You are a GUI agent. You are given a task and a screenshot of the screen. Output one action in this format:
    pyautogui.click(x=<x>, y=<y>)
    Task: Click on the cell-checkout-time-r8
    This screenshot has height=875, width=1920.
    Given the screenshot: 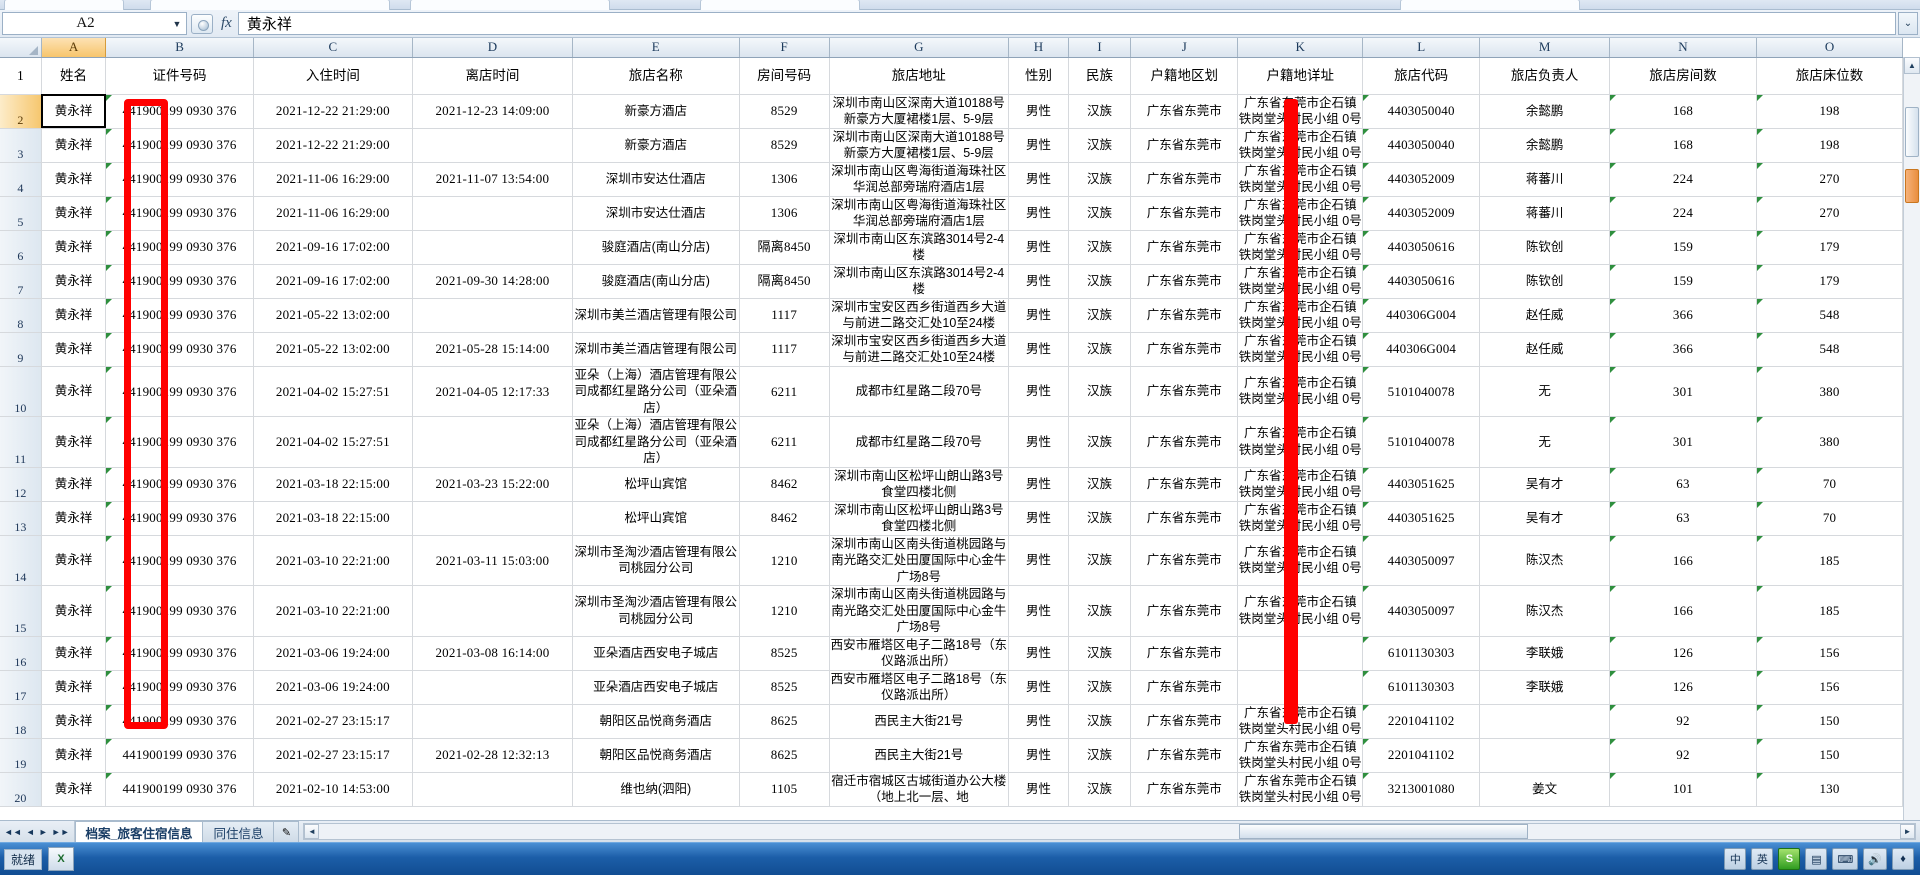 What is the action you would take?
    pyautogui.click(x=492, y=315)
    